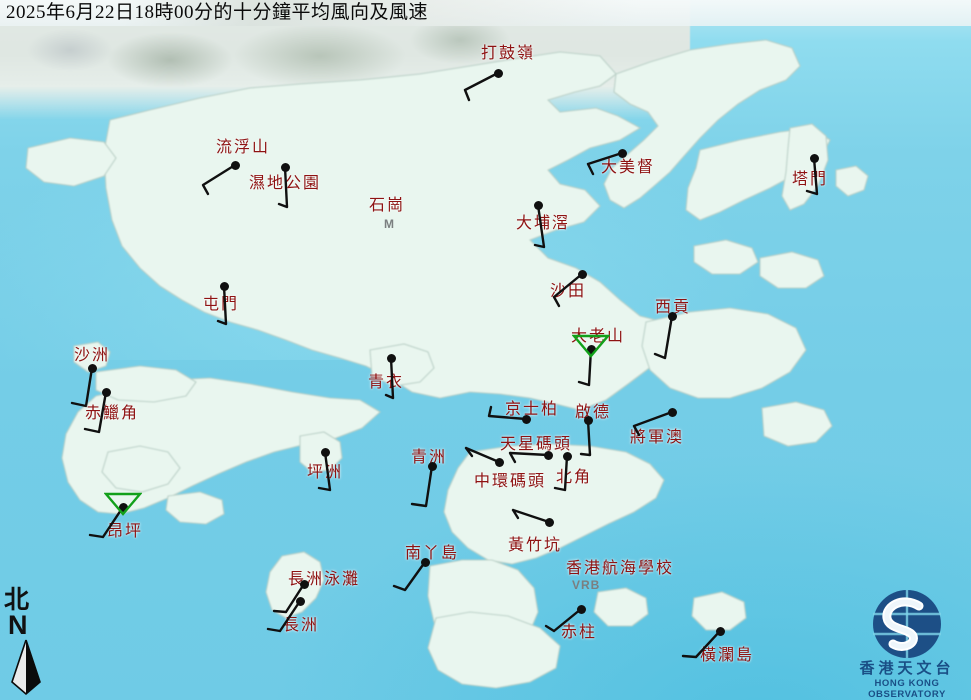 This screenshot has width=971, height=700. What do you see at coordinates (532, 409) in the screenshot?
I see `station-name-label: 京士柏` at bounding box center [532, 409].